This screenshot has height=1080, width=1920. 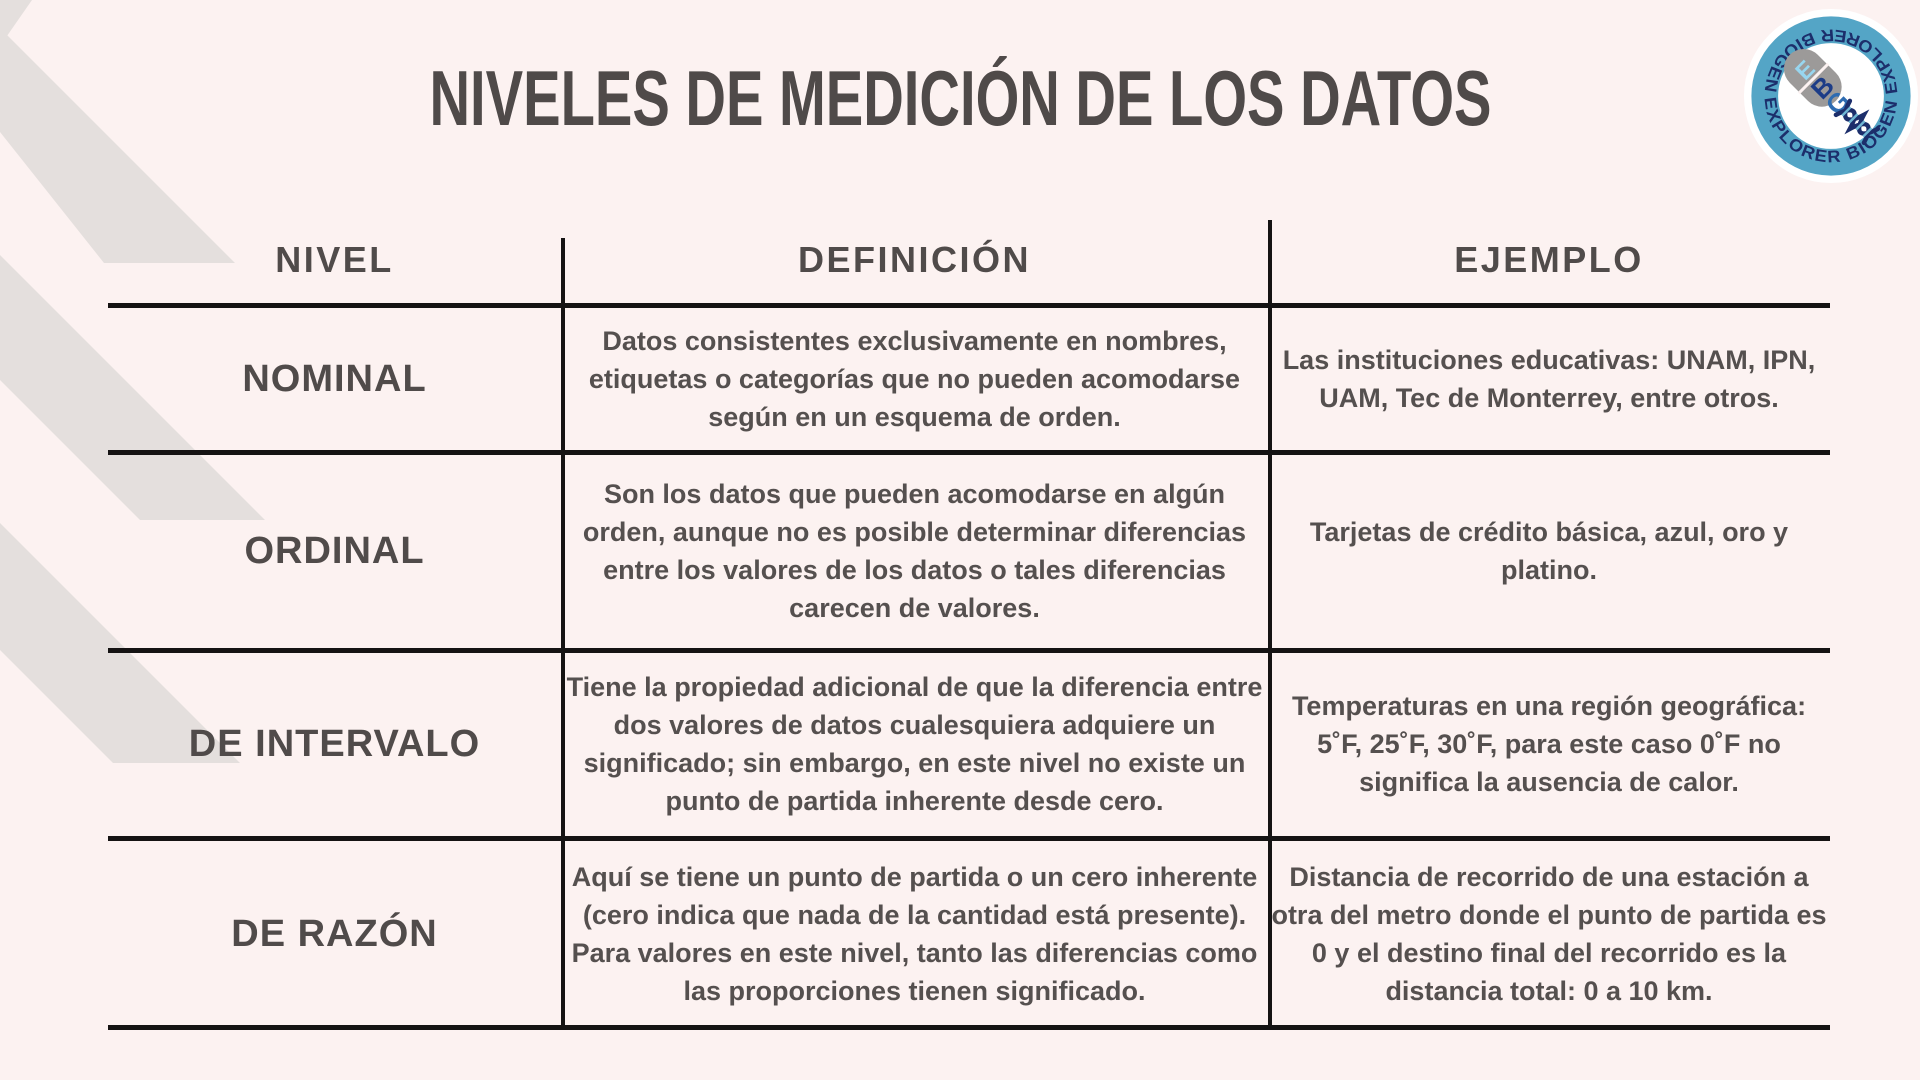 I want to click on table-row-level: DE RAZÓN, so click(x=334, y=933).